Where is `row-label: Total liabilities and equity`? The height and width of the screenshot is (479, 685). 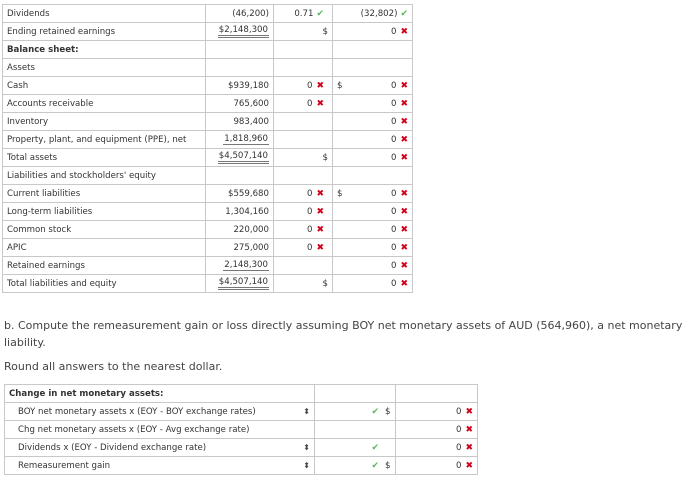 row-label: Total liabilities and equity is located at coordinates (104, 283).